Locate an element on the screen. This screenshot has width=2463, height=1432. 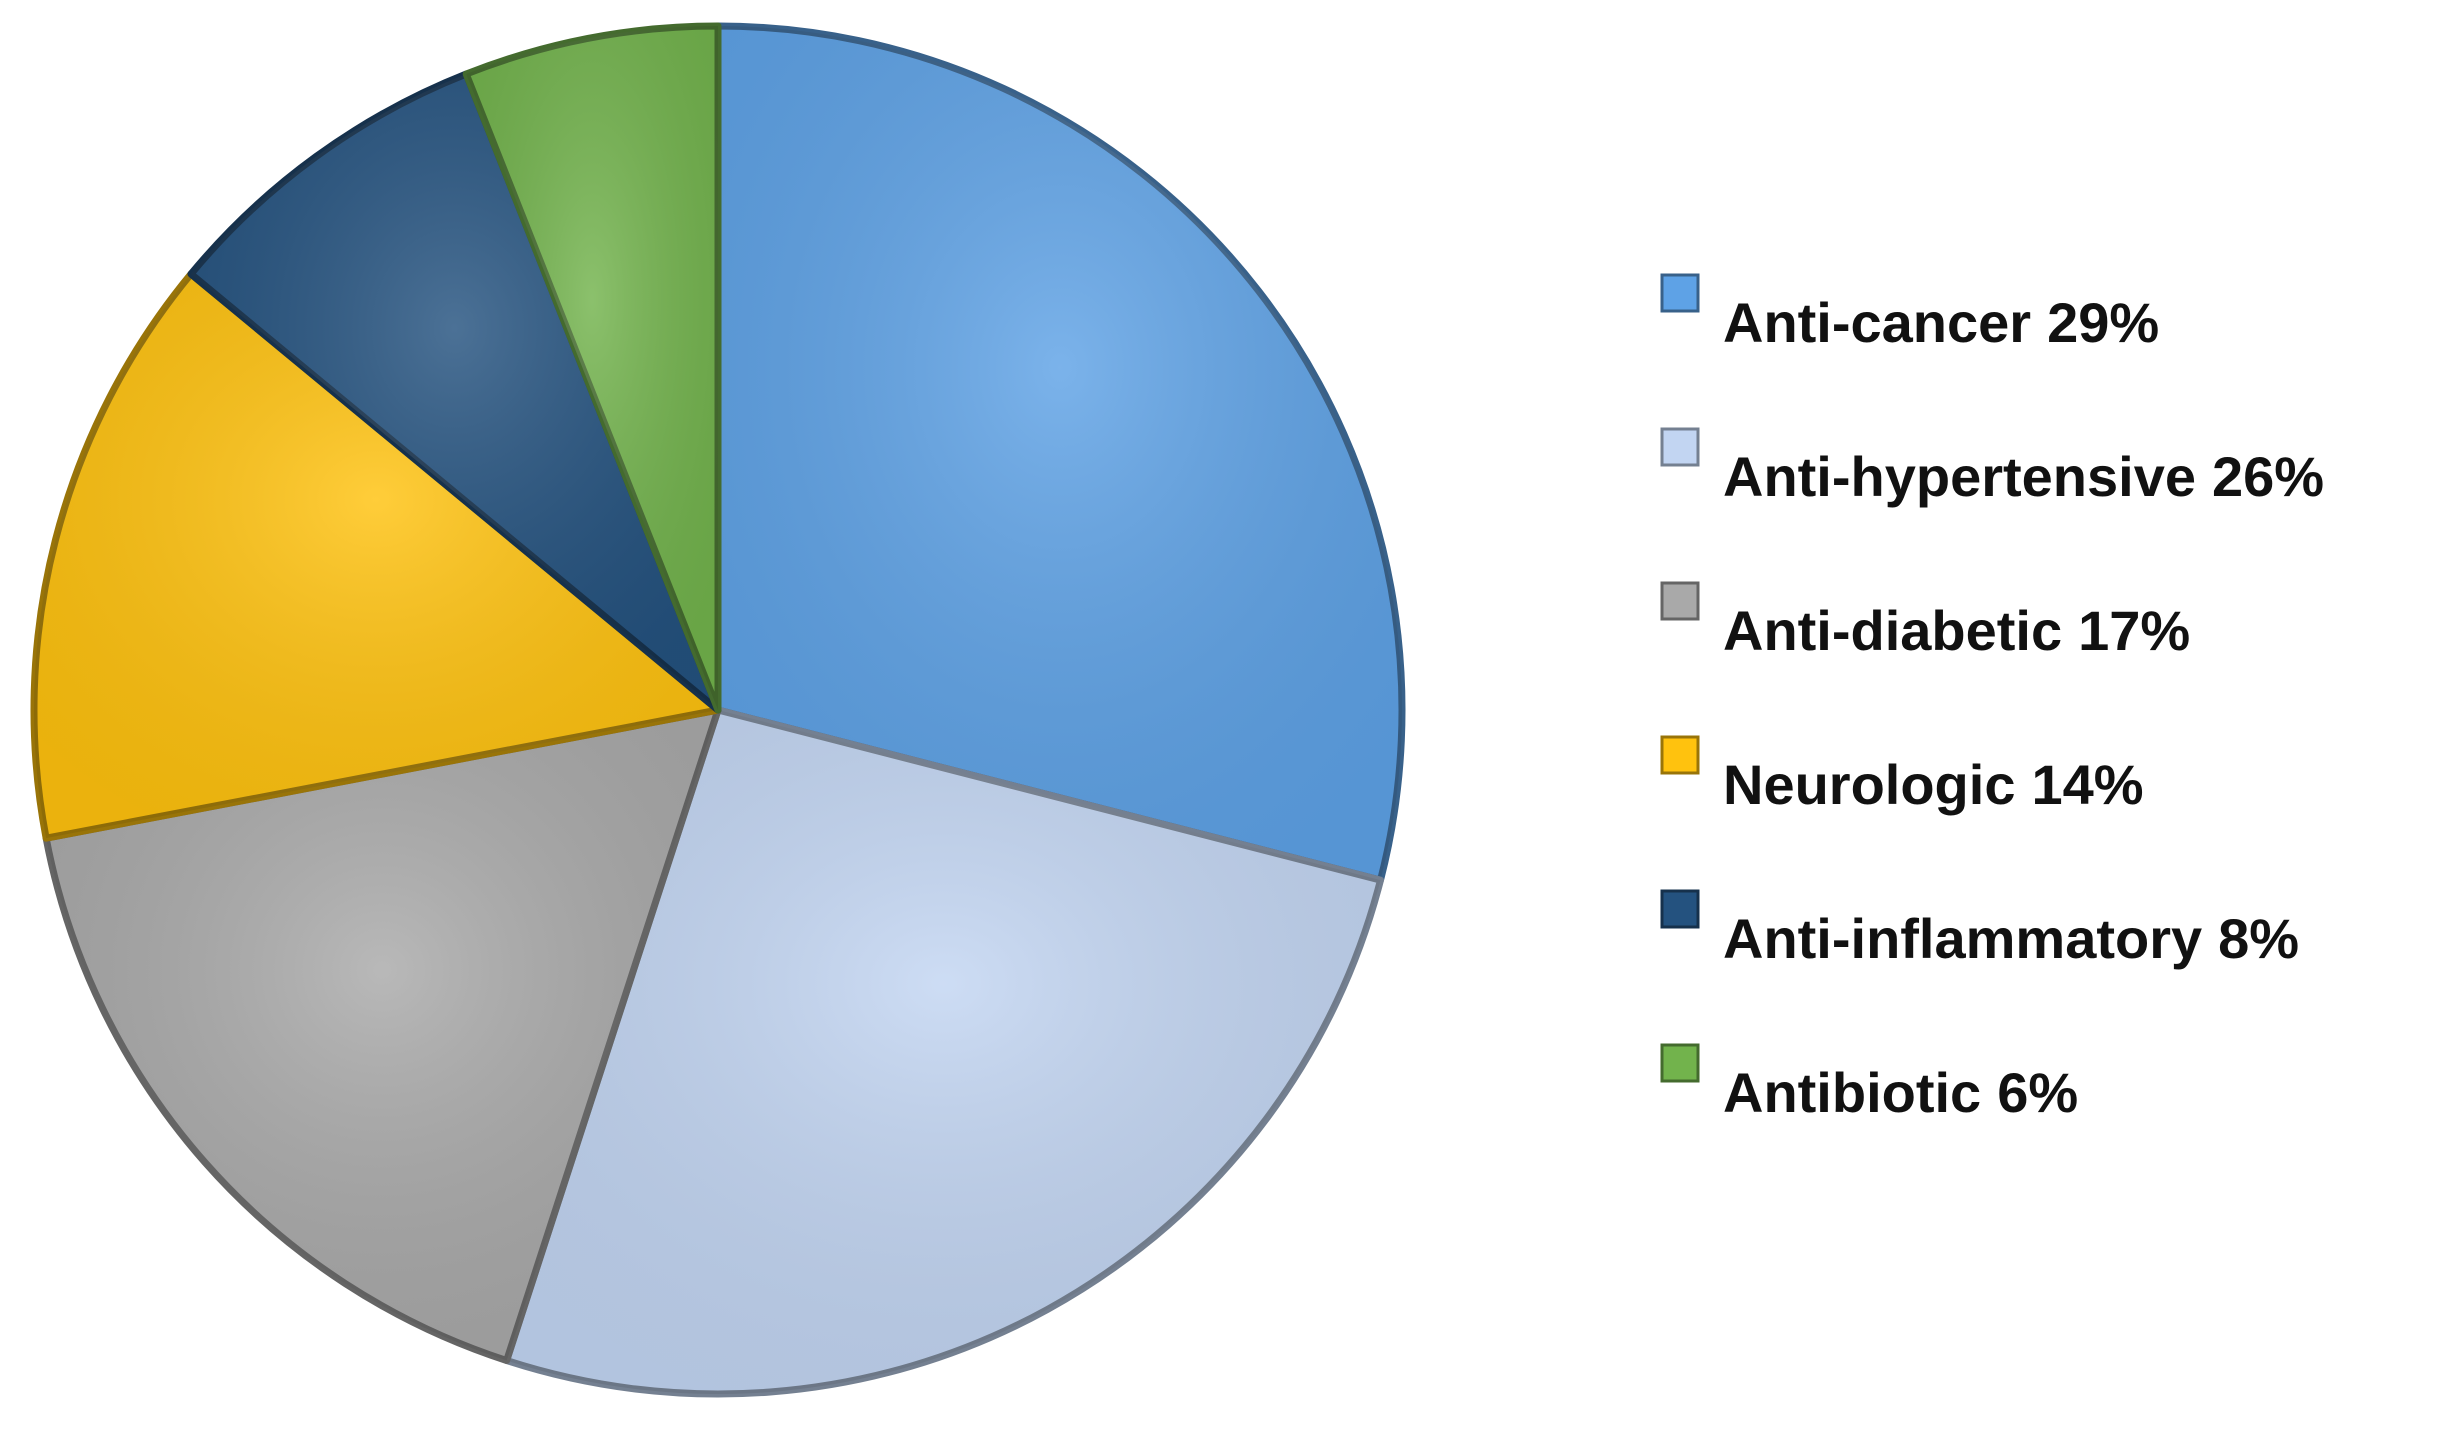
legend-label: Anti-diabetic 17% is located at coordinates (1956, 630).